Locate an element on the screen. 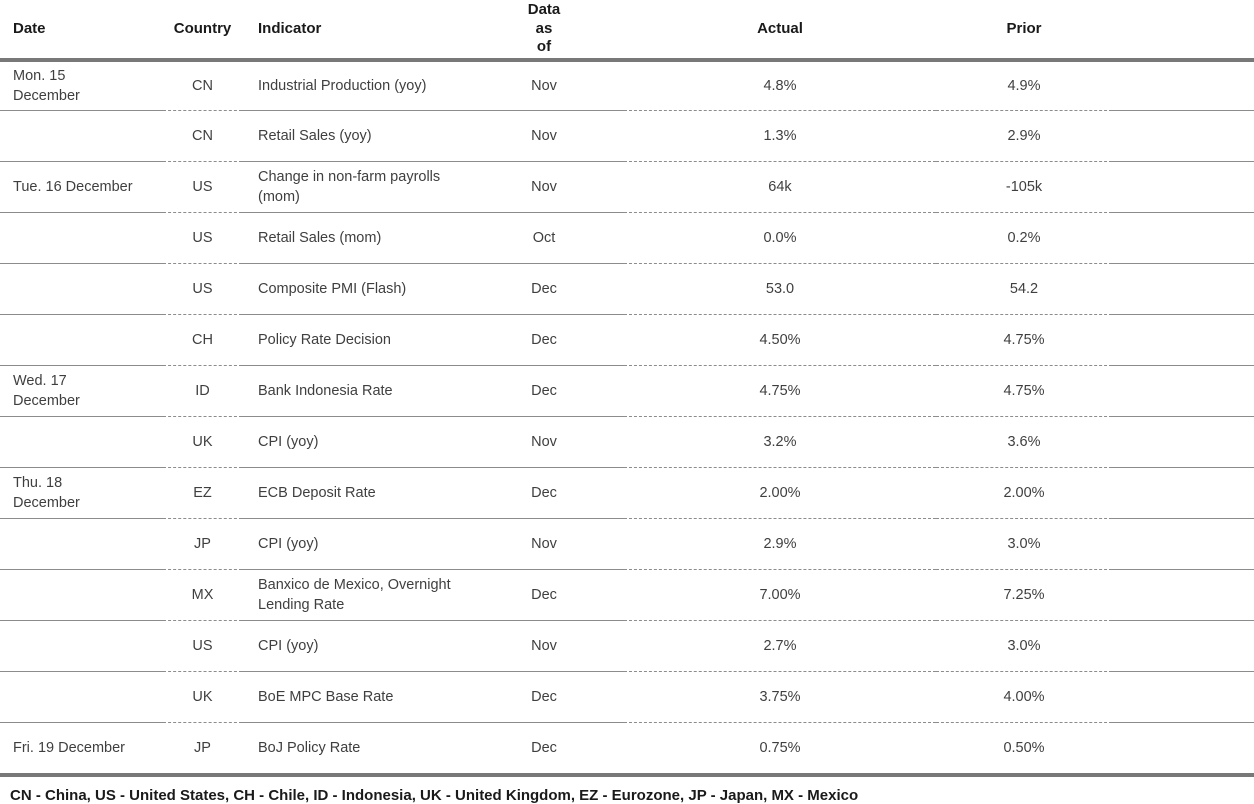 The height and width of the screenshot is (804, 1254). date-cell: Wed. 17 December is located at coordinates (81, 391).